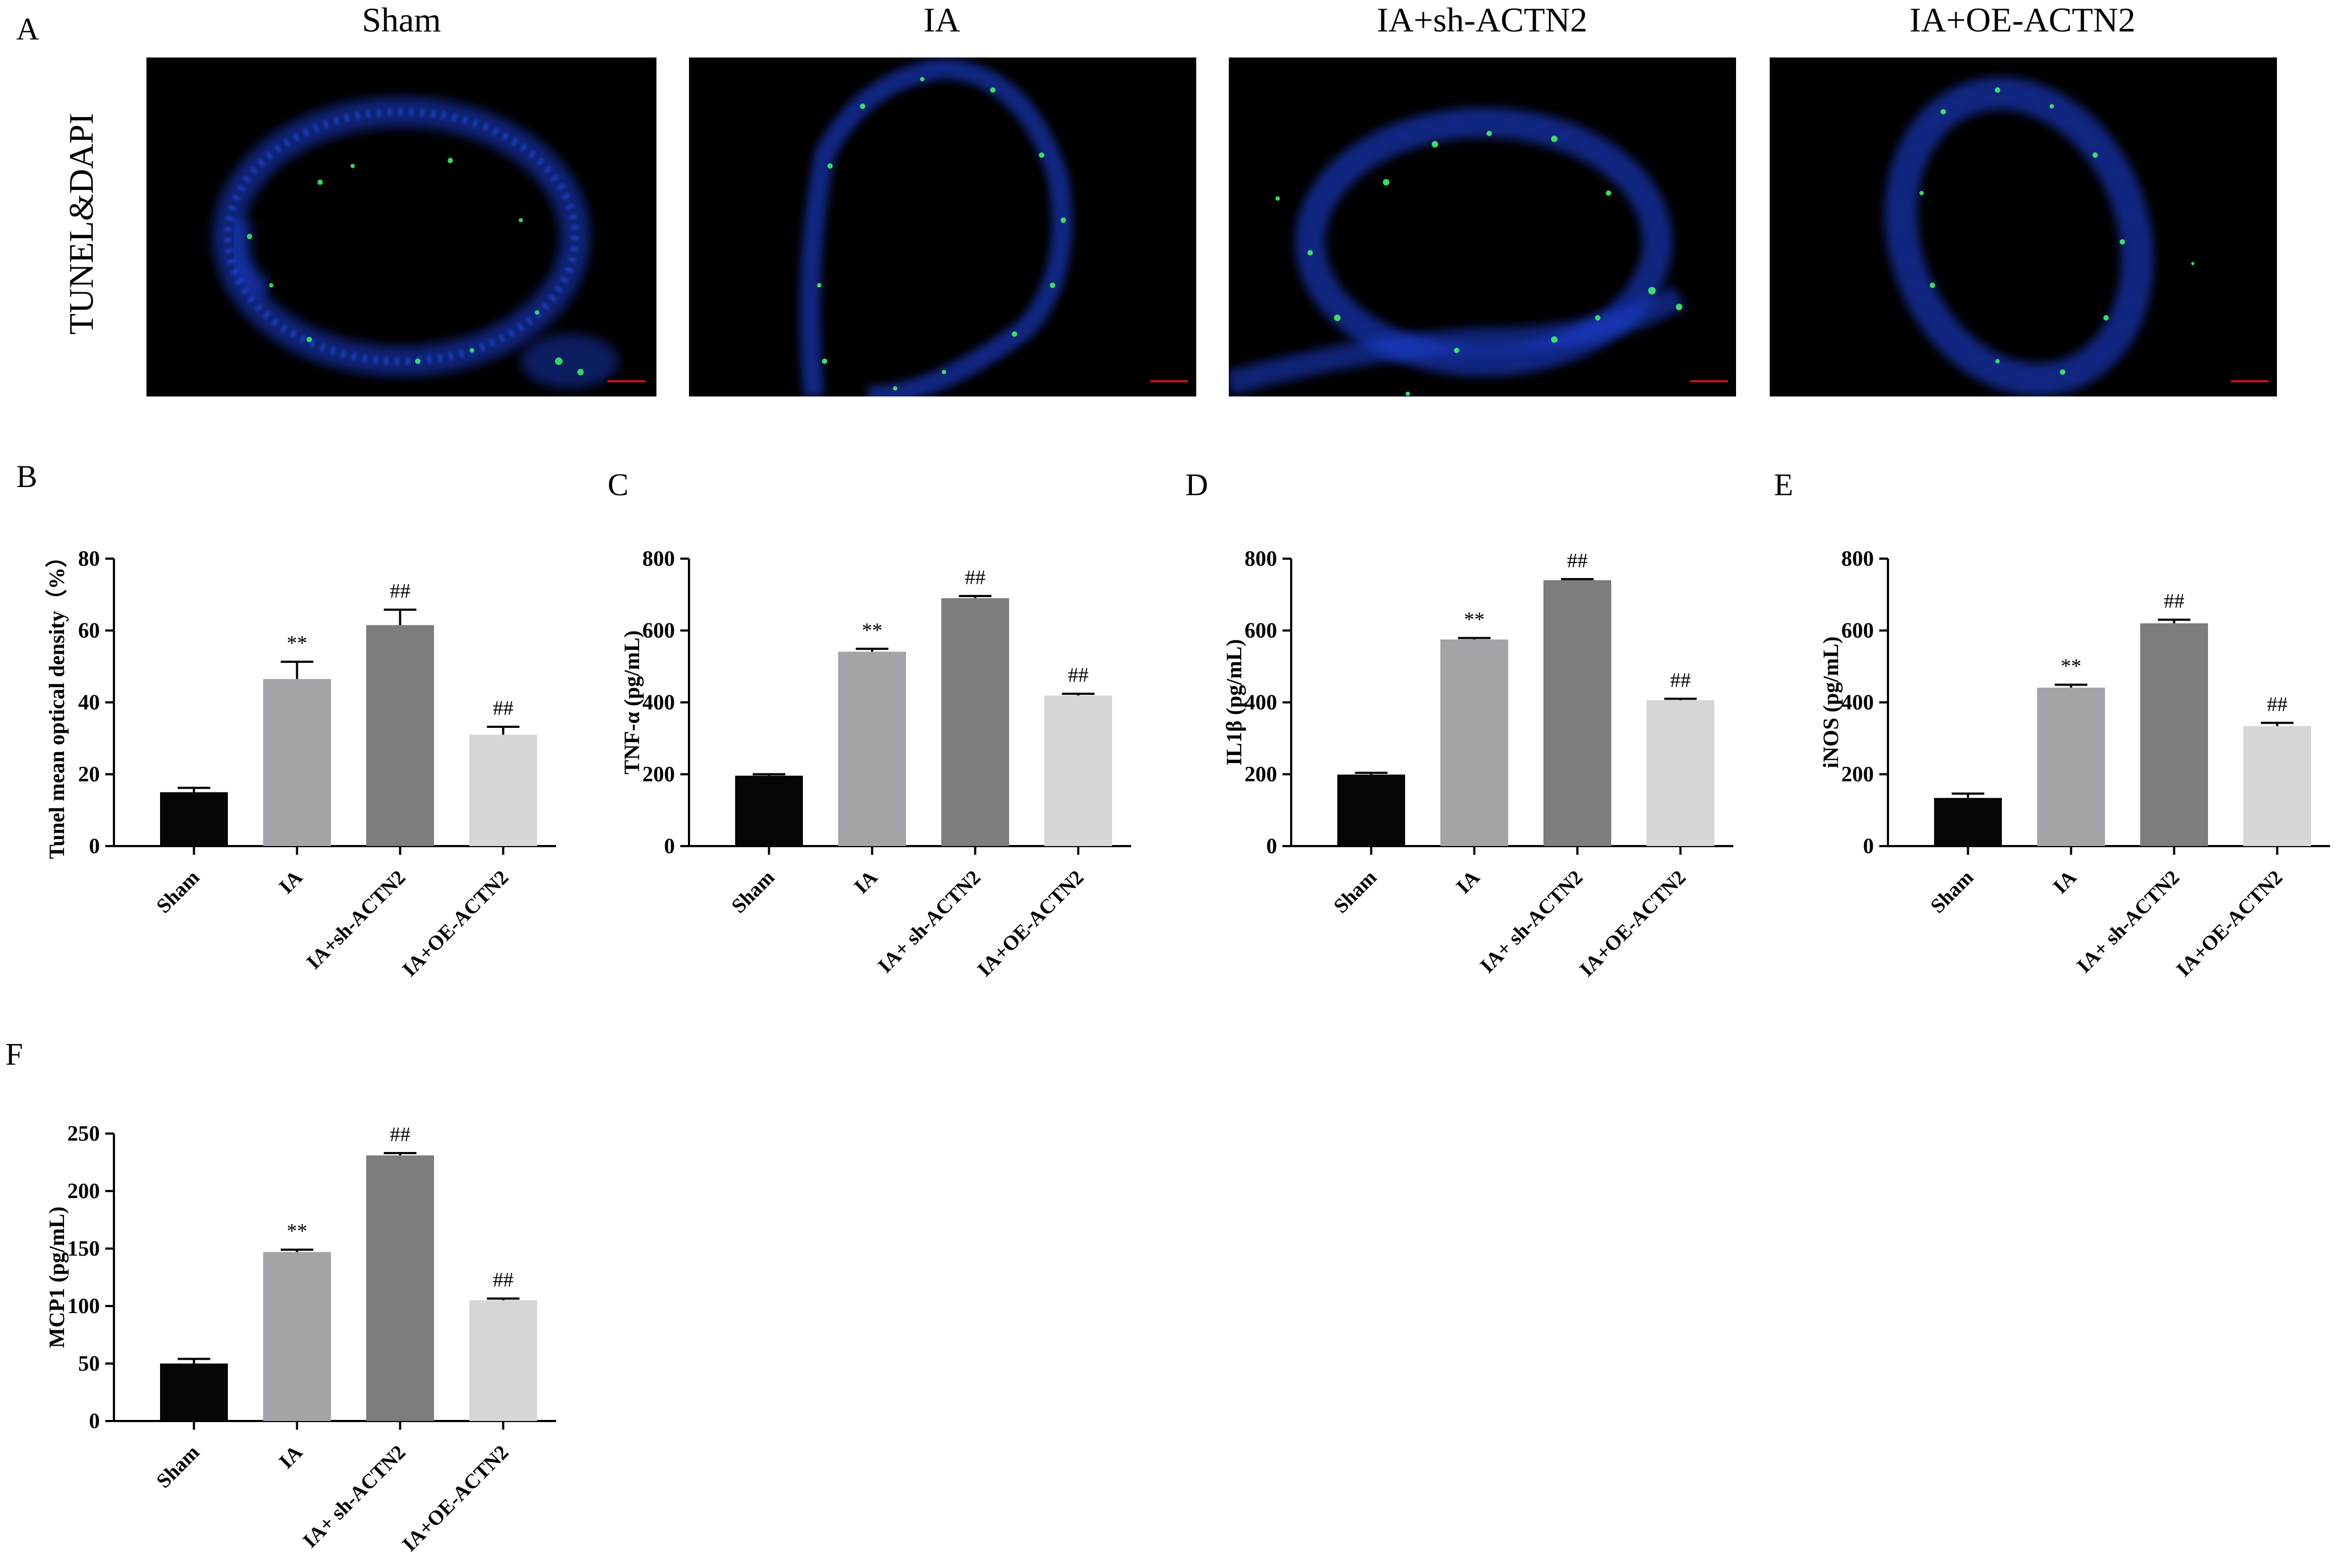 Image resolution: width=2348 pixels, height=1568 pixels. What do you see at coordinates (28, 29) in the screenshot?
I see `panel-letter-a: A` at bounding box center [28, 29].